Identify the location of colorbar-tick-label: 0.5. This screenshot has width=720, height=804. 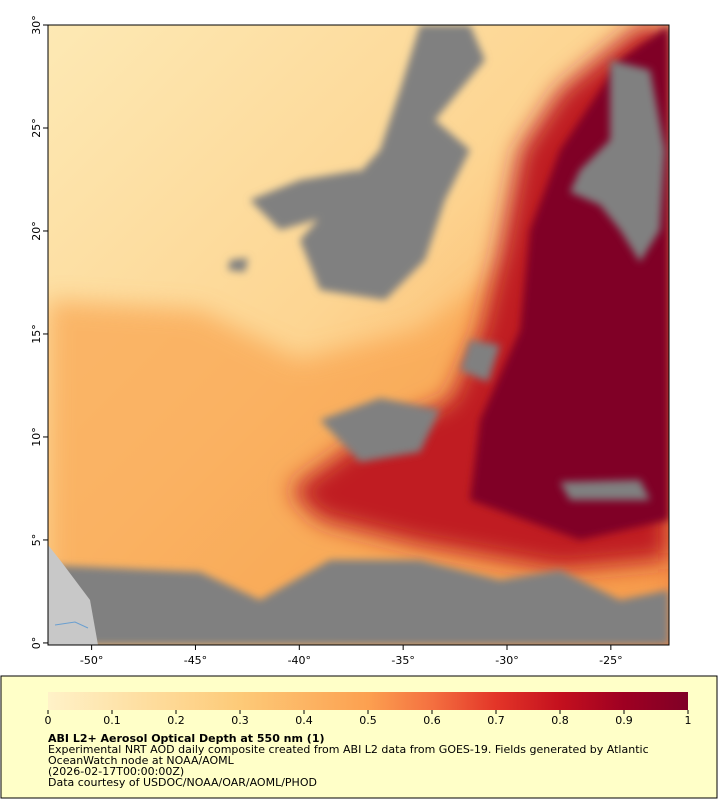
(368, 720).